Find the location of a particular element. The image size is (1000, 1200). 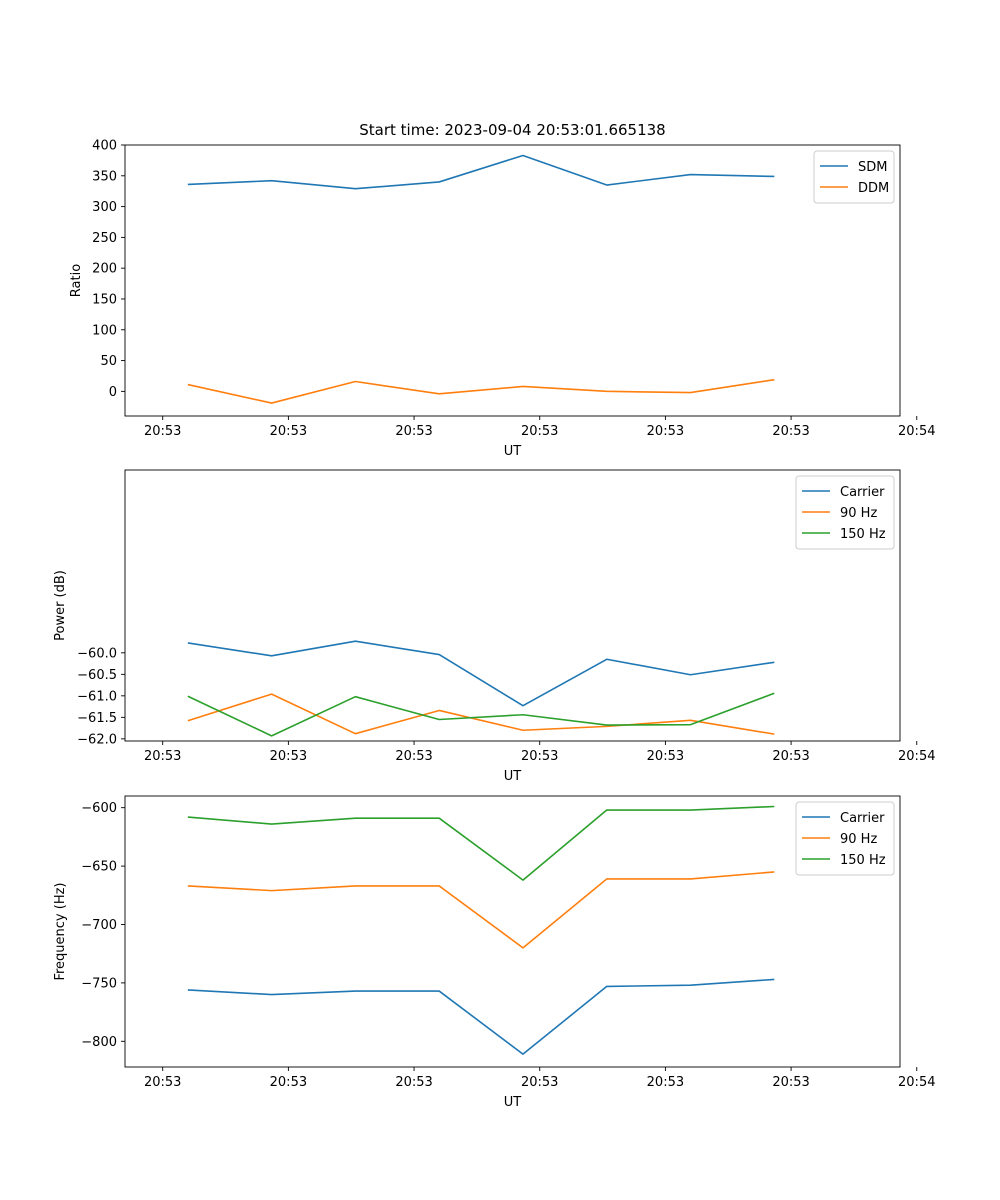

y-tick-label: −800 is located at coordinates (99, 1042).